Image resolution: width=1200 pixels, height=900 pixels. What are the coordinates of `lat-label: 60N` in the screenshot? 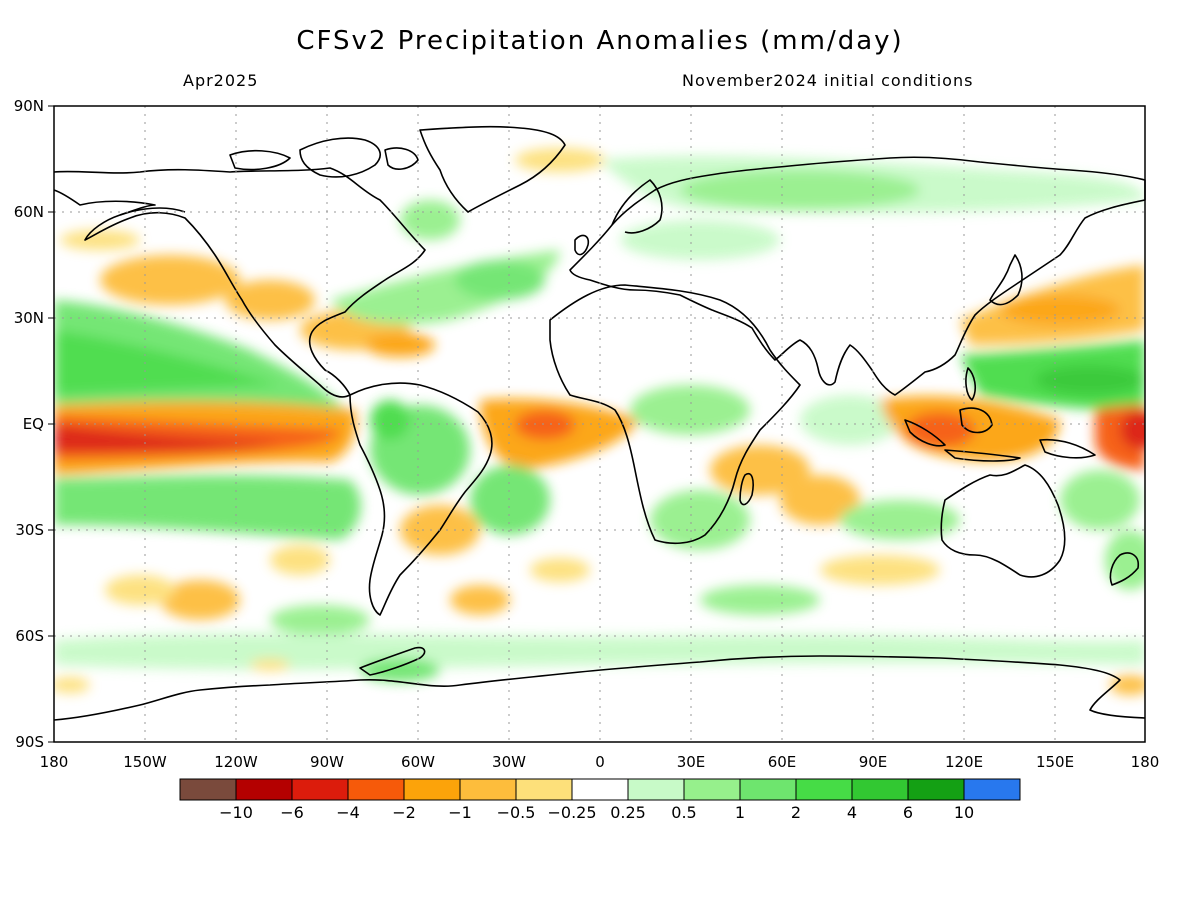 It's located at (29, 212).